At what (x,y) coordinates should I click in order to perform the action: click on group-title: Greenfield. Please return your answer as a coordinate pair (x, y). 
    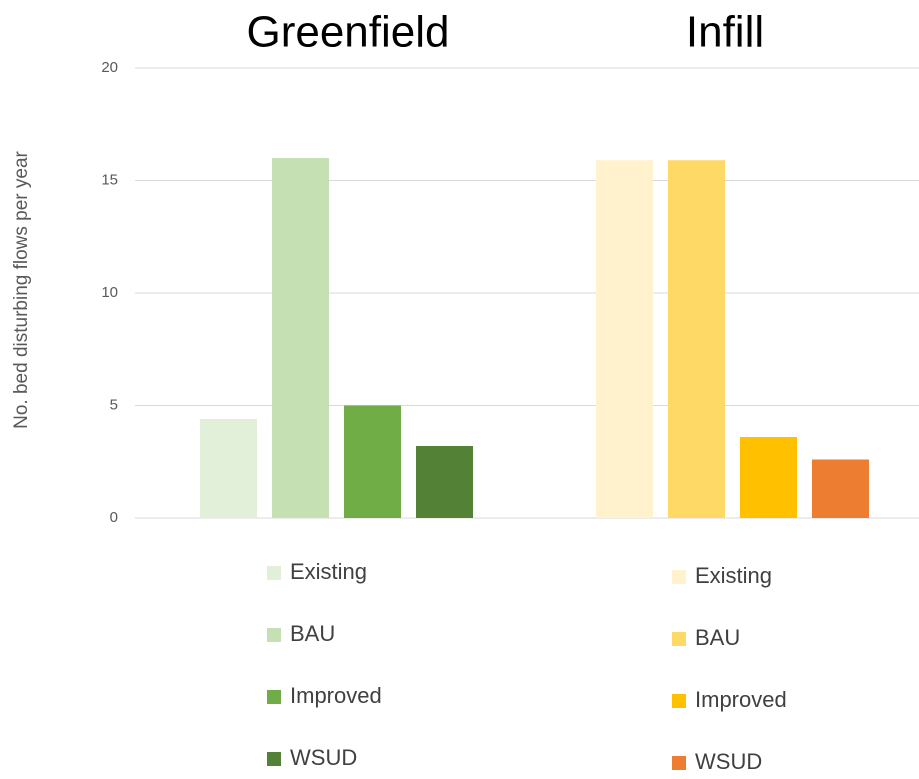
    Looking at the image, I should click on (347, 32).